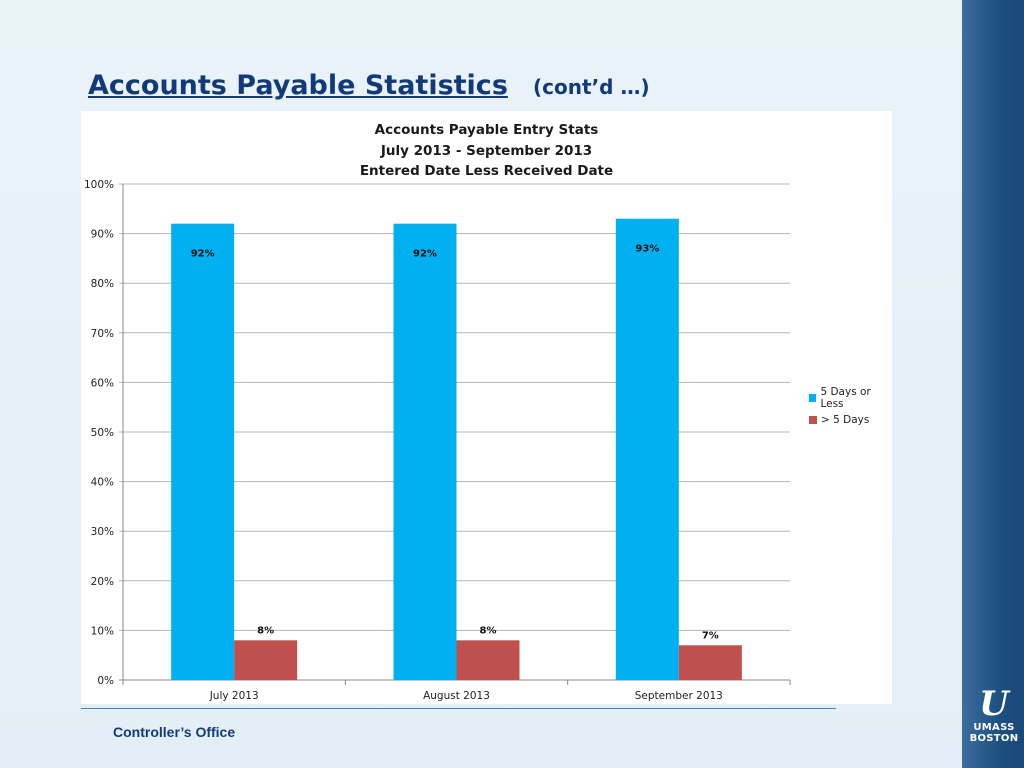 Image resolution: width=1024 pixels, height=768 pixels. Describe the element at coordinates (234, 696) in the screenshot. I see `x-category-label-0: July 2013` at that location.